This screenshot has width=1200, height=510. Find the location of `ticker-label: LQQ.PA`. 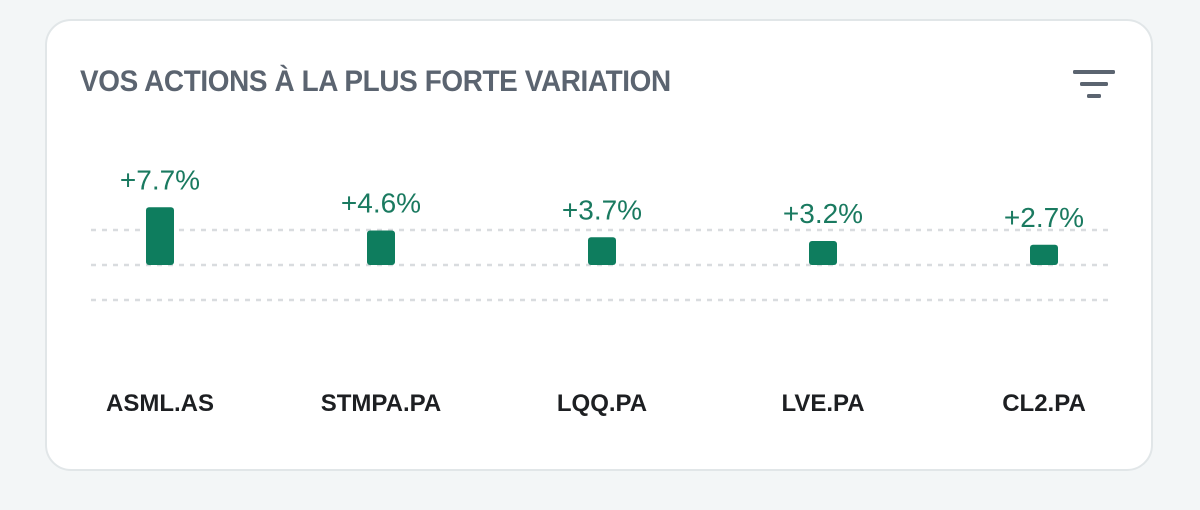

ticker-label: LQQ.PA is located at coordinates (602, 403).